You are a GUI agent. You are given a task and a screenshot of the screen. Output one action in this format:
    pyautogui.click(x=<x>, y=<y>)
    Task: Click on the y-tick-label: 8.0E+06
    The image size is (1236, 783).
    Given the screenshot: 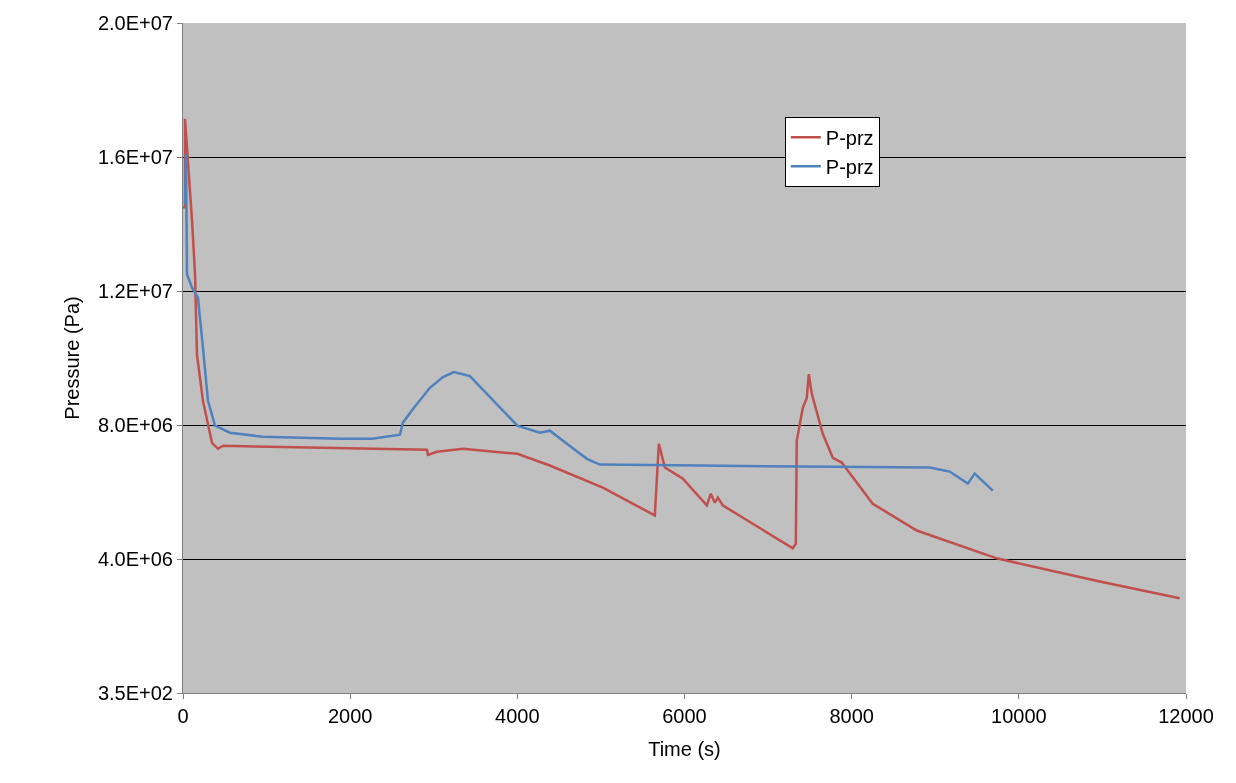 What is the action you would take?
    pyautogui.click(x=135, y=425)
    